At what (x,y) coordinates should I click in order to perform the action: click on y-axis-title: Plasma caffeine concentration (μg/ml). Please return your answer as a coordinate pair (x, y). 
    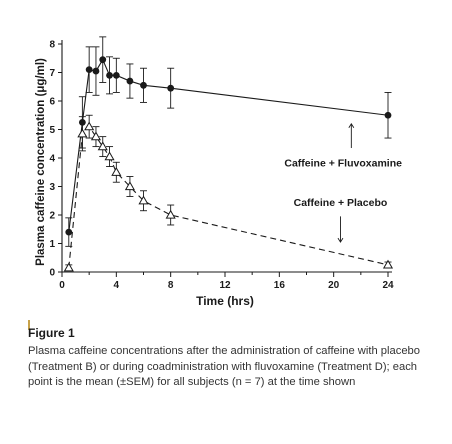
    Looking at the image, I should click on (41, 162).